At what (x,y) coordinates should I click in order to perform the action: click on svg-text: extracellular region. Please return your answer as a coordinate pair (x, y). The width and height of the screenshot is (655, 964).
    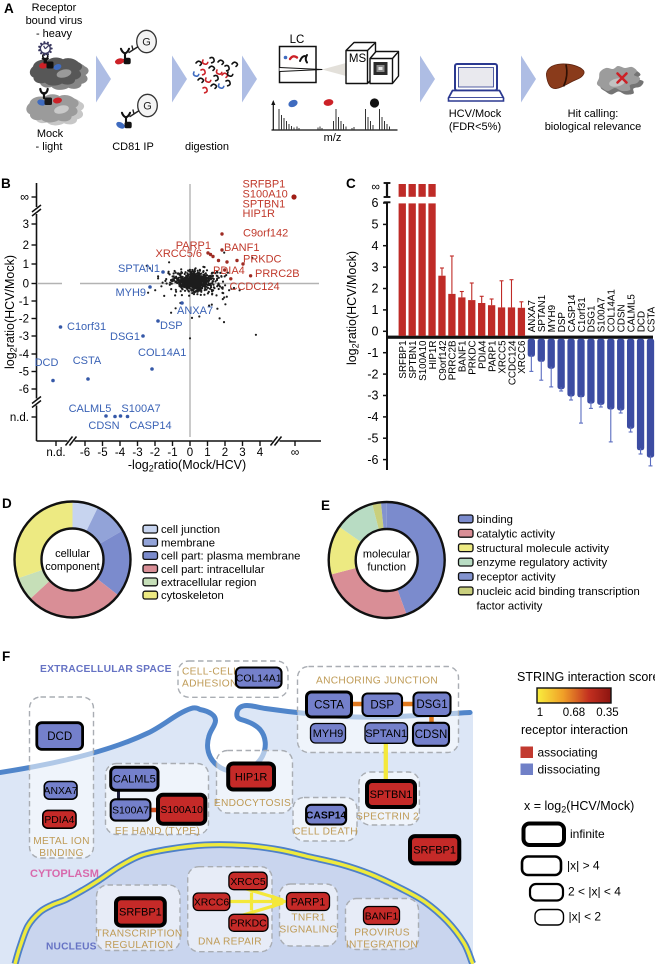
    Looking at the image, I should click on (208, 583).